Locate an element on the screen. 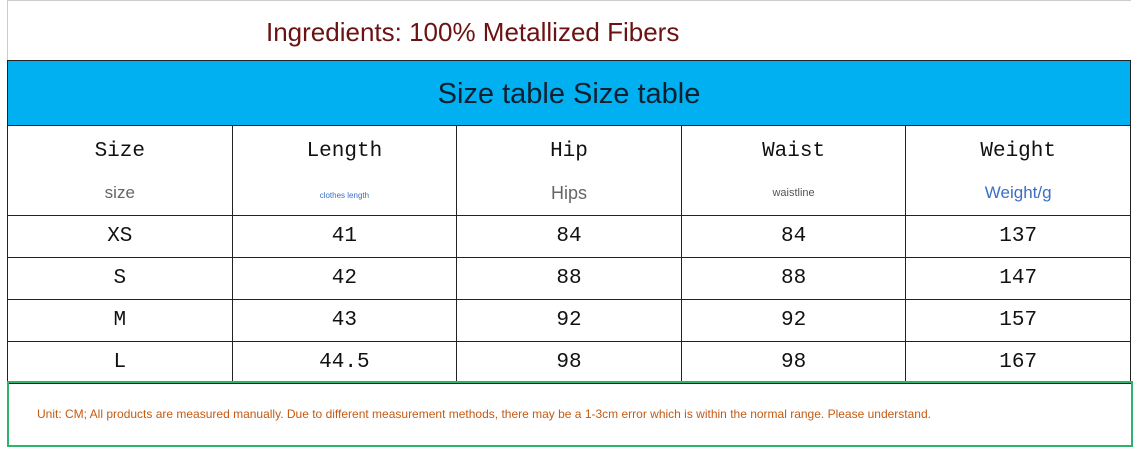 This screenshot has width=1141, height=450. banner: Size table Size table is located at coordinates (569, 93).